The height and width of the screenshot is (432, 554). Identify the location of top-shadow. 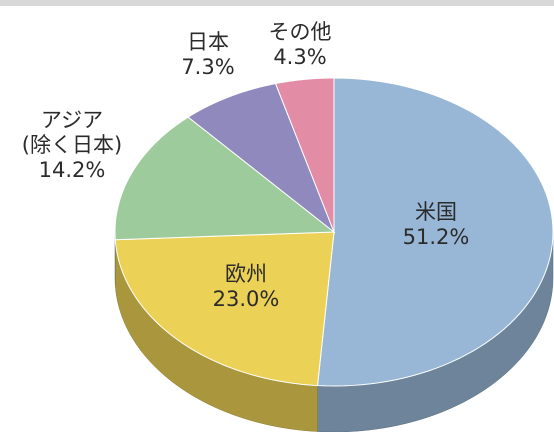
(277, 3).